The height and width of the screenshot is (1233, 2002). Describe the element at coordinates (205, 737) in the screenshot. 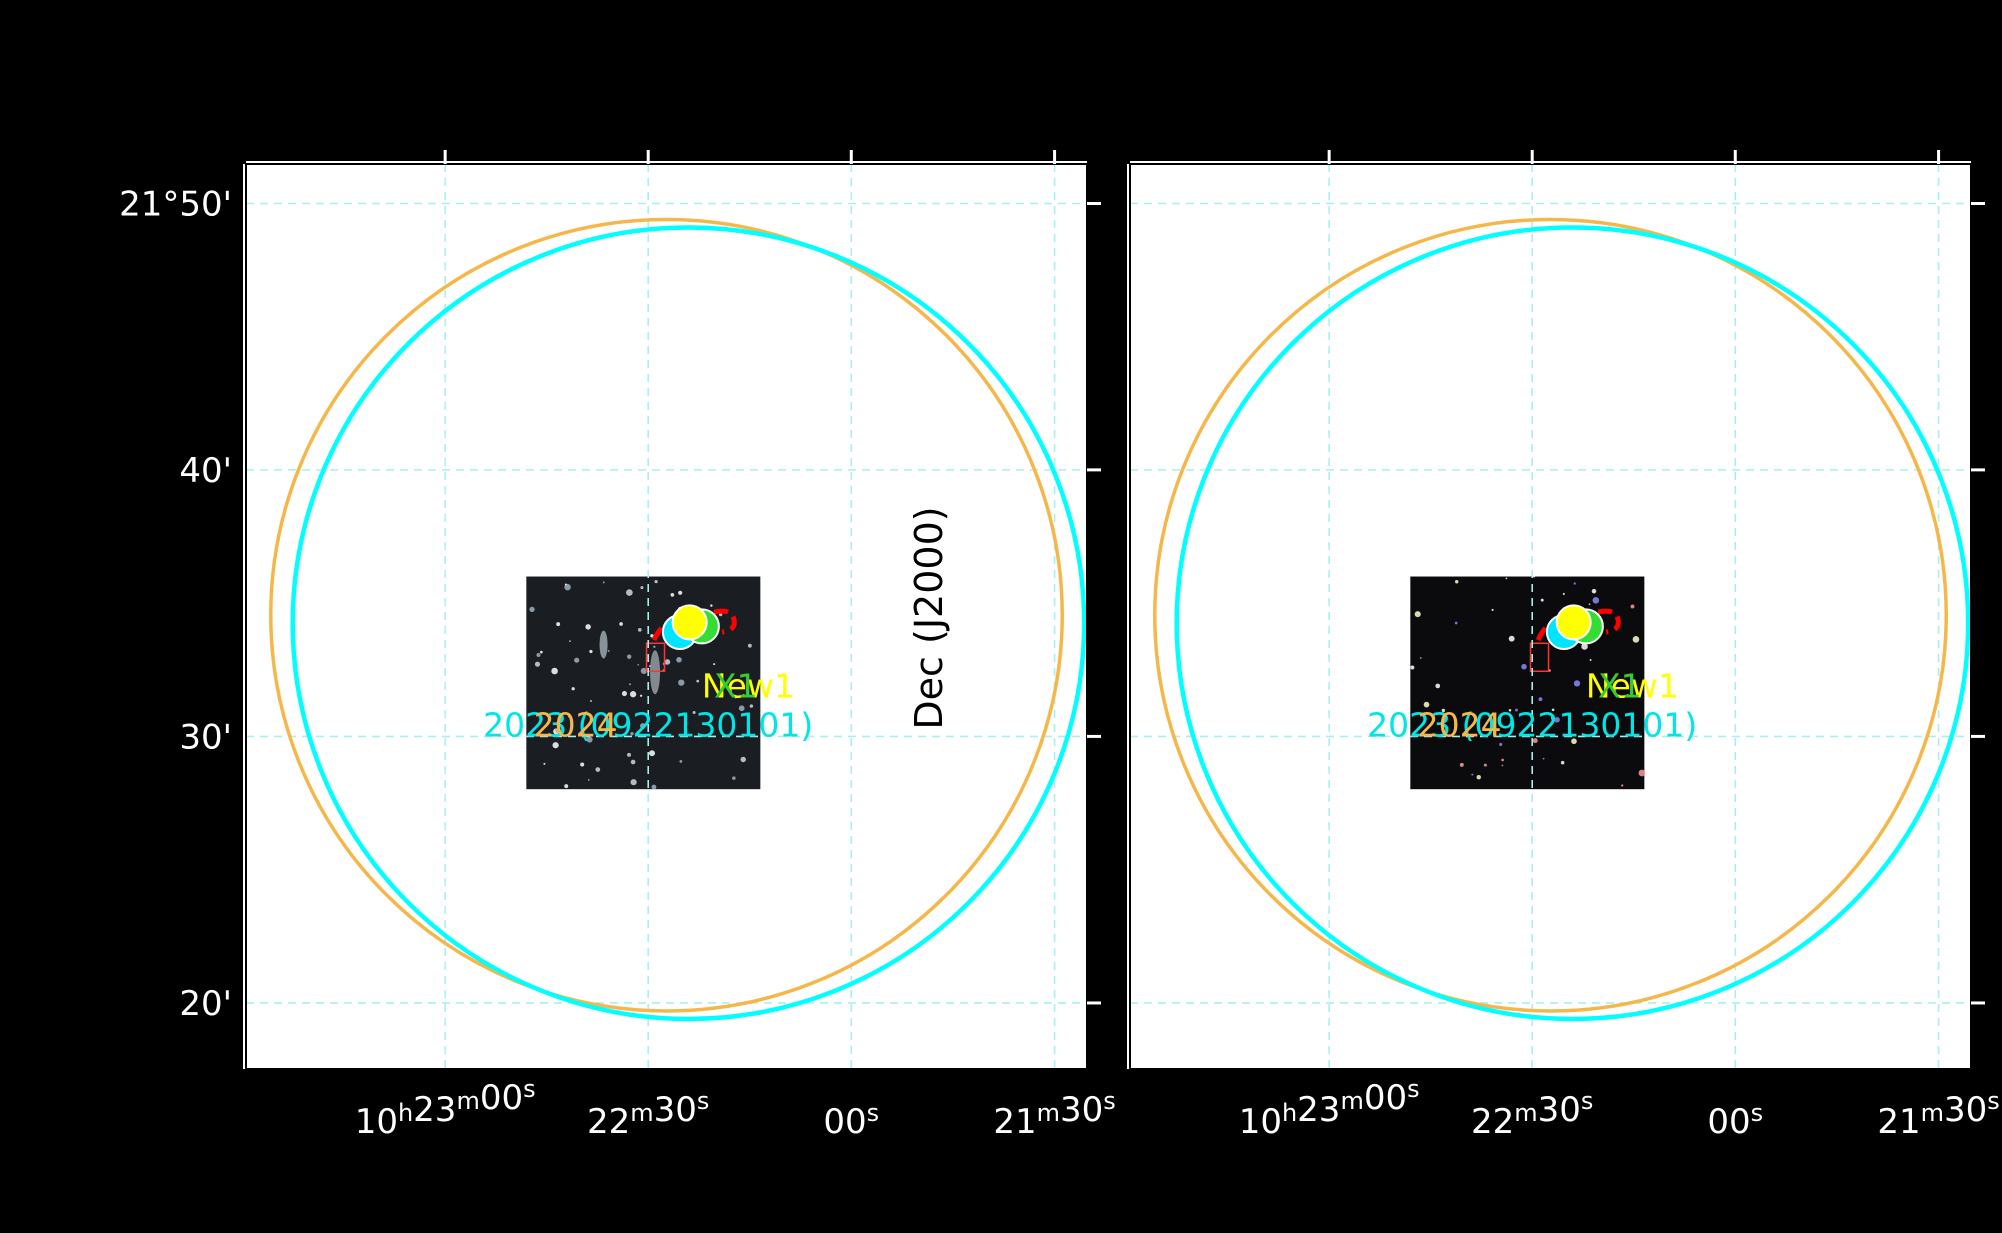

I see `y-tick-label: 30'` at that location.